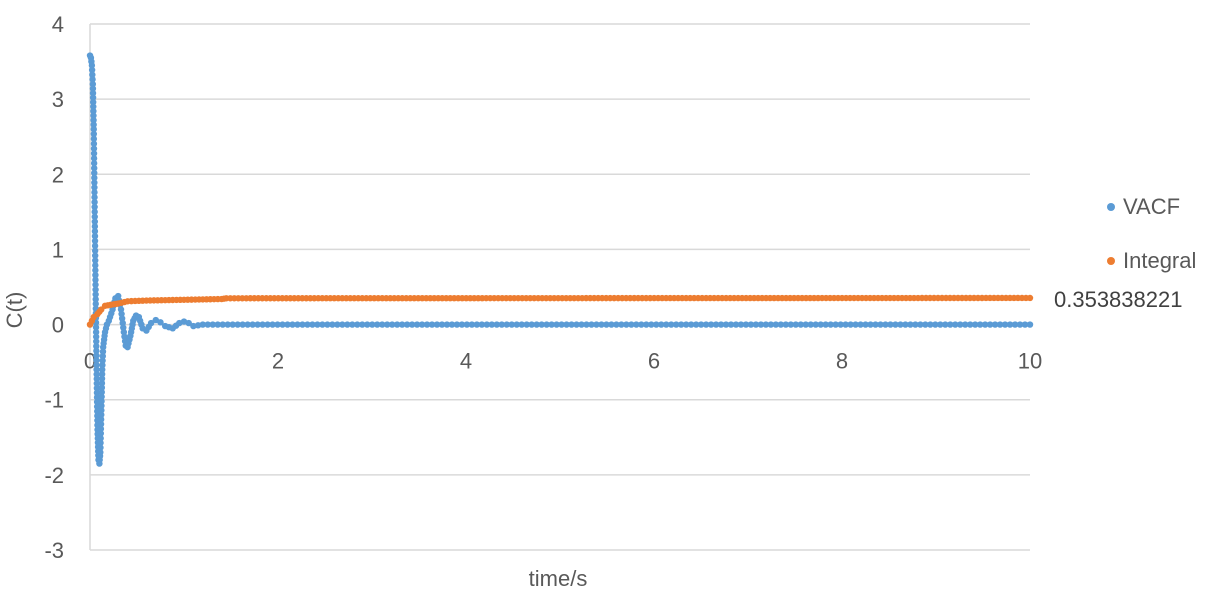  Describe the element at coordinates (58, 174) in the screenshot. I see `y-tick-label: 2` at that location.